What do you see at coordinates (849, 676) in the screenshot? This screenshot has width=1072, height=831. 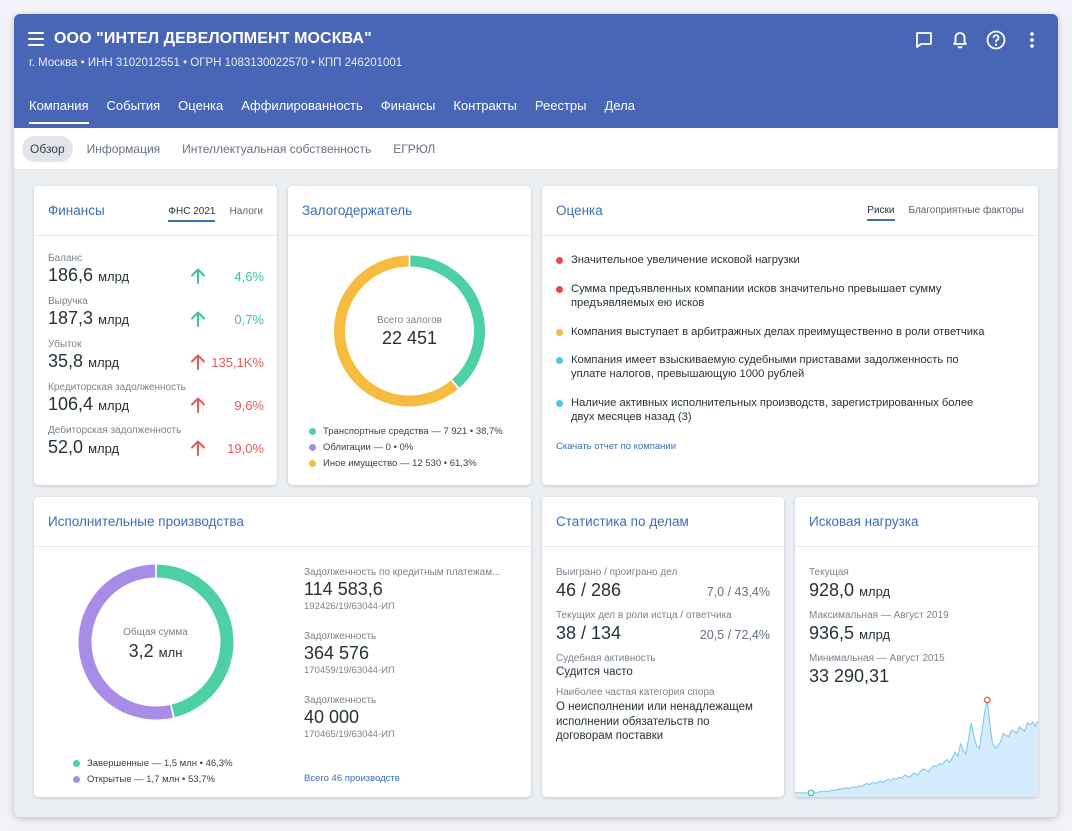 I see `claims-min-value: 33 290,31` at bounding box center [849, 676].